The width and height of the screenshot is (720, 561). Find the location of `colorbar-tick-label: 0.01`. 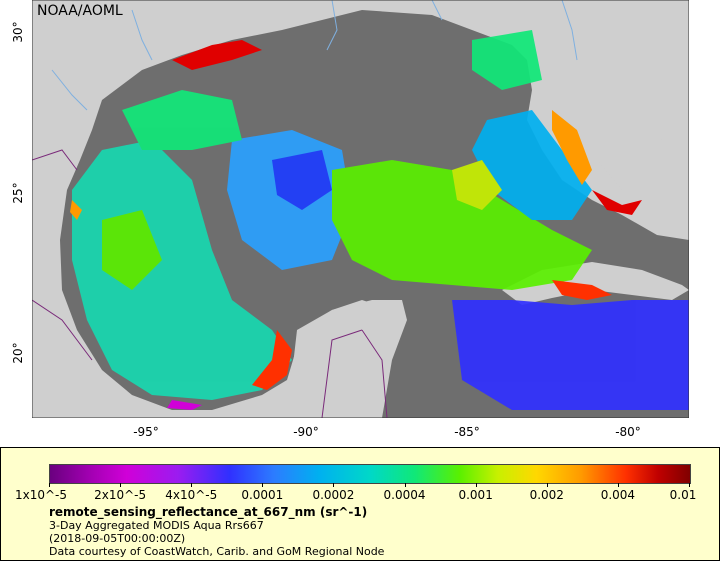

colorbar-tick-label: 0.01 is located at coordinates (683, 495).